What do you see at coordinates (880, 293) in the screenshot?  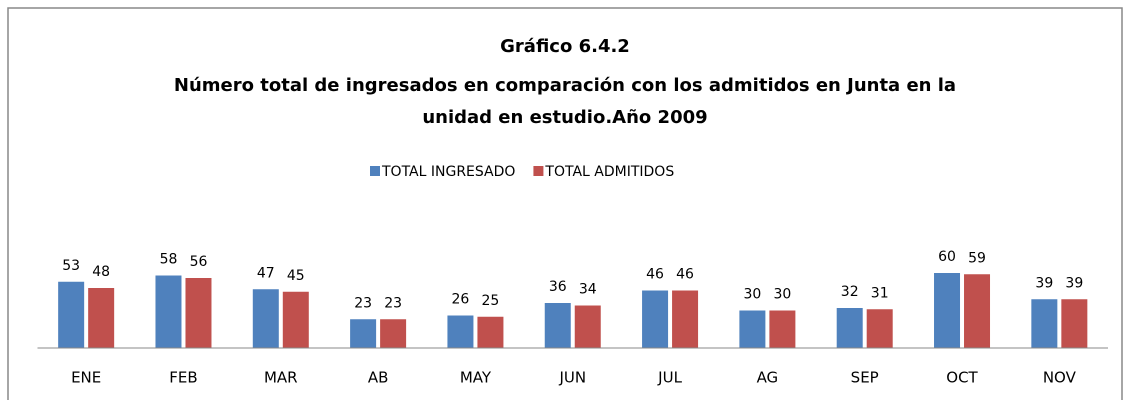 I see `value-label: 31` at bounding box center [880, 293].